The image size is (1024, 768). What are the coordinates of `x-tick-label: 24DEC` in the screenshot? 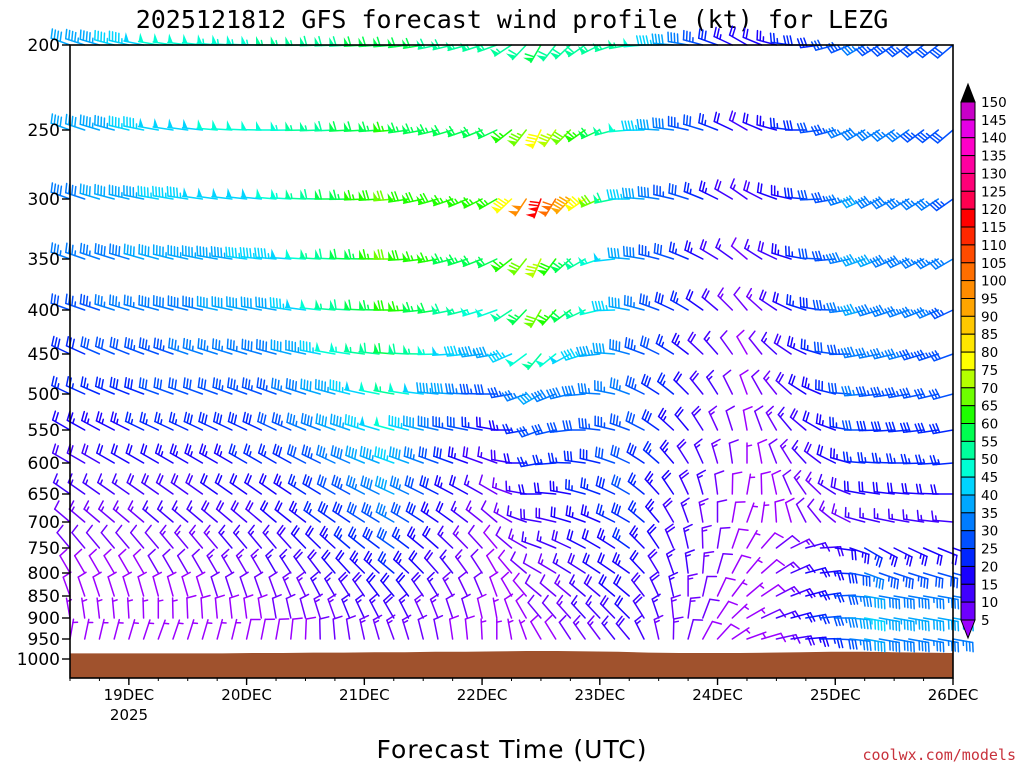 It's located at (717, 695).